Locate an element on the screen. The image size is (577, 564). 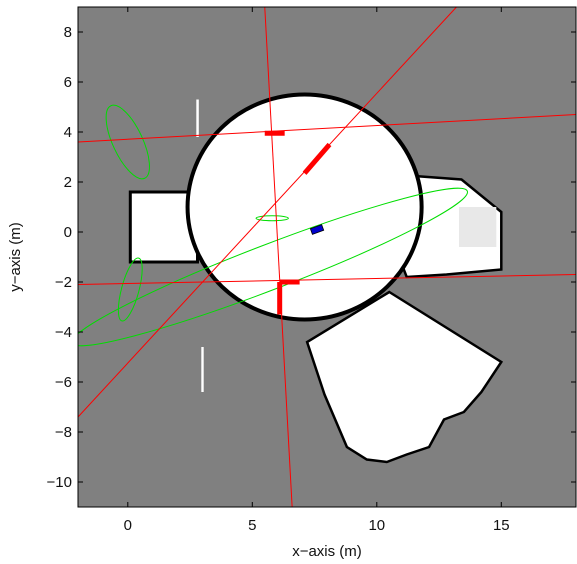
x-axis-label: x−axis (m) is located at coordinates (327, 551).